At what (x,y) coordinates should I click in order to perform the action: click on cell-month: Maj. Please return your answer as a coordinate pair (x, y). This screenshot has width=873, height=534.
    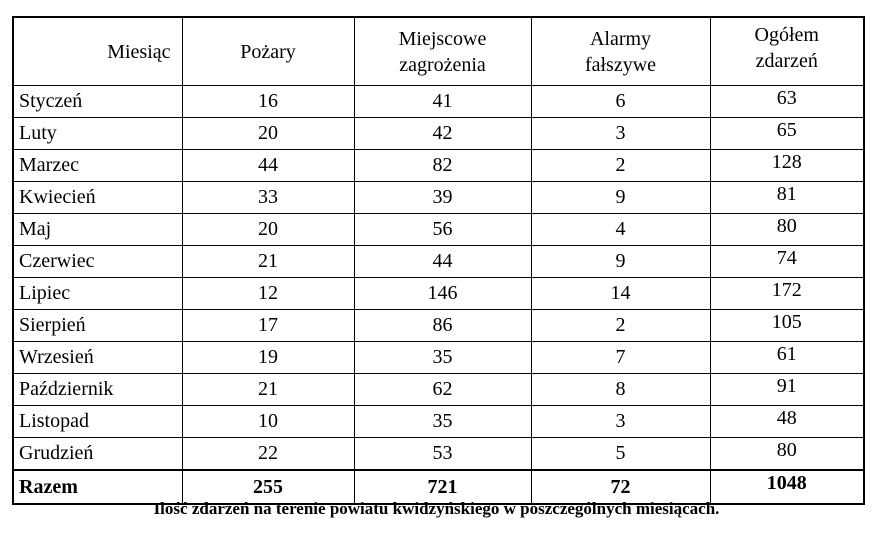
    Looking at the image, I should click on (97, 229).